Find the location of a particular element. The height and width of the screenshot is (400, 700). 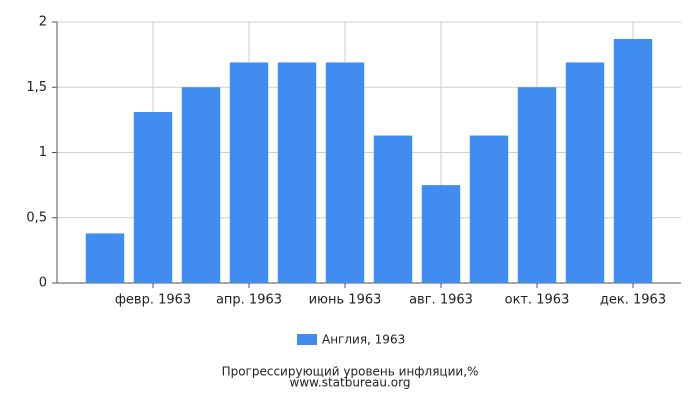

footer-title: Прогрессирующий уровень инфляции,% is located at coordinates (350, 372).